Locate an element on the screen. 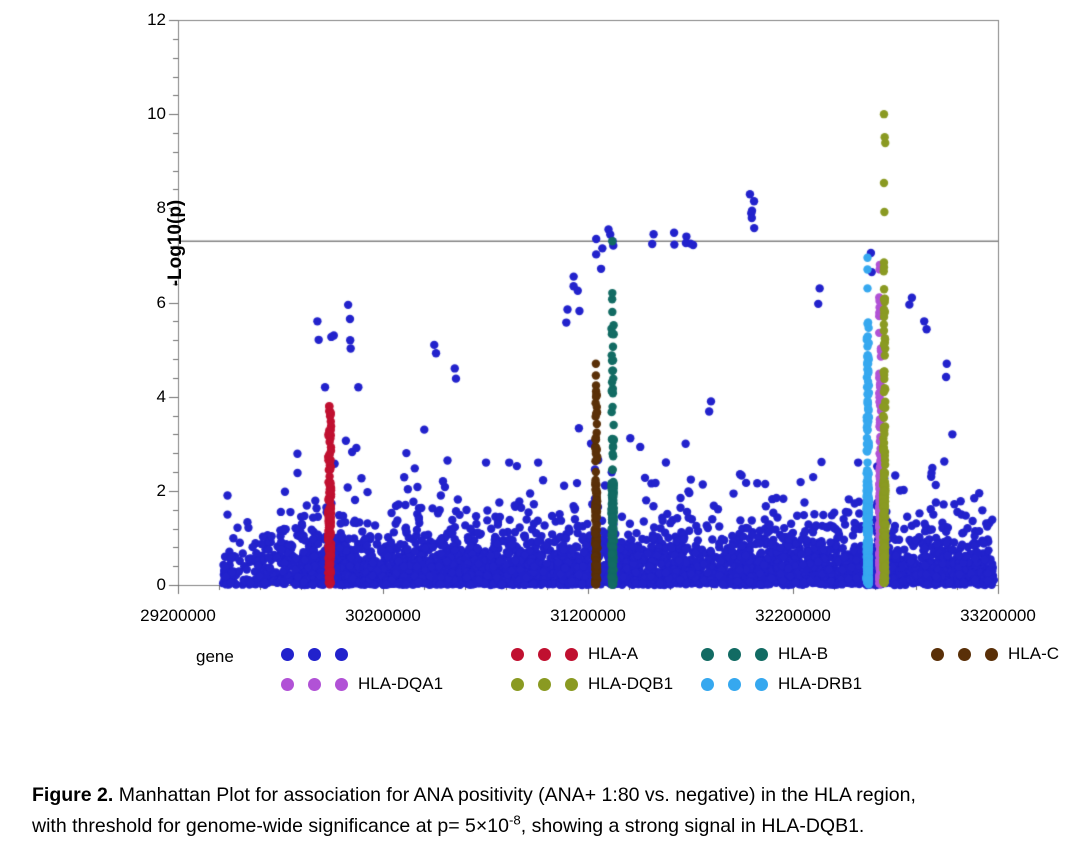  y-axis-label: -Log10(p) is located at coordinates (175, 243).